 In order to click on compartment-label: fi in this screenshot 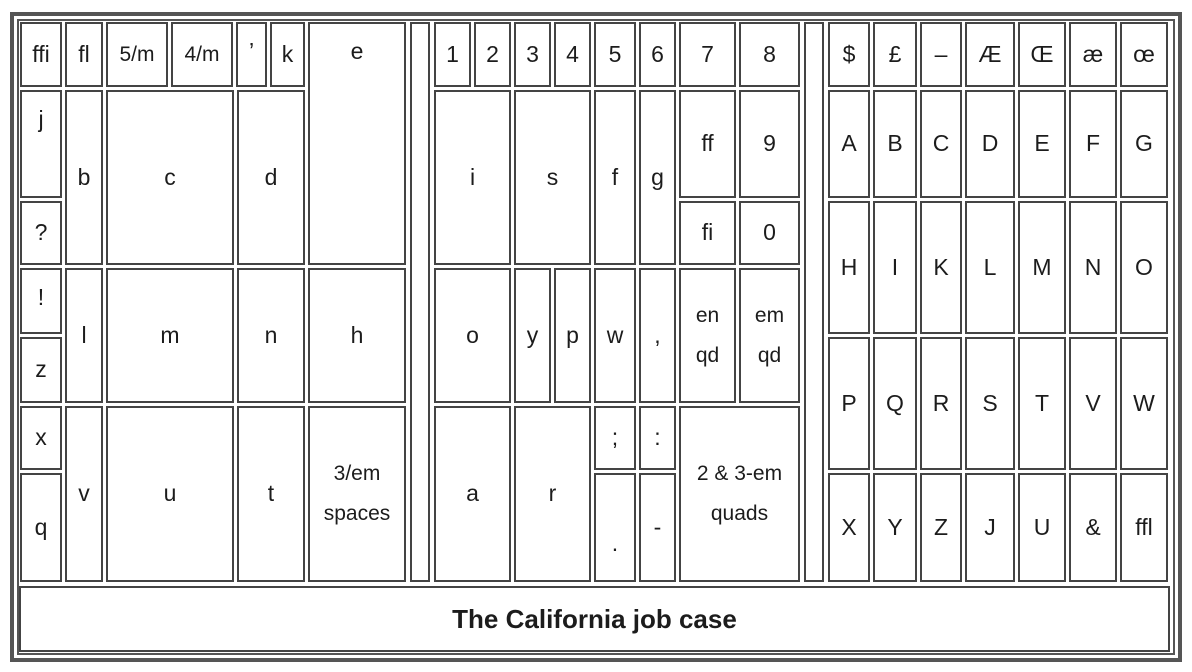, I will do `click(707, 232)`.